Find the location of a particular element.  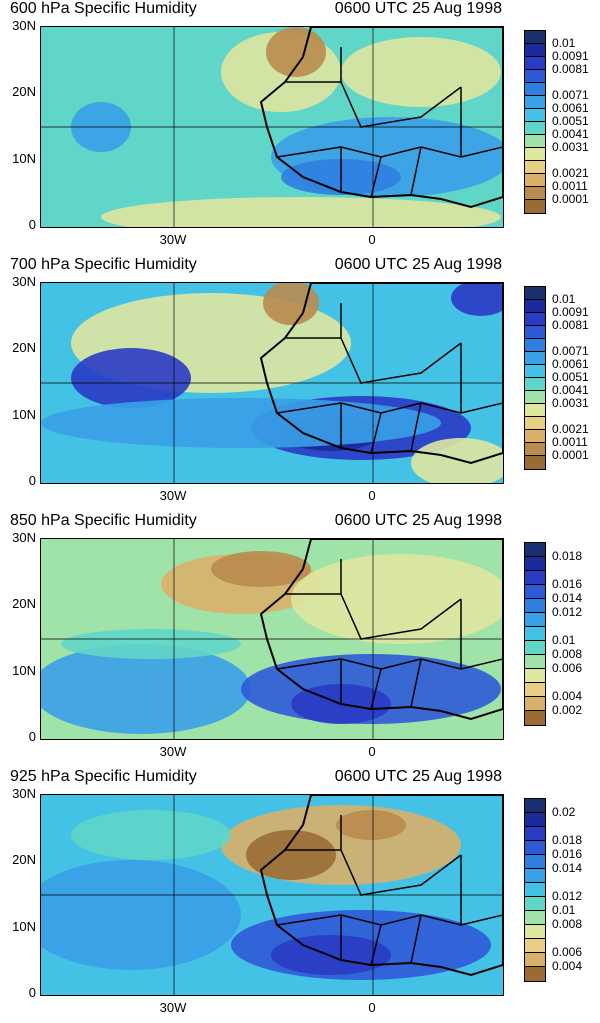

colorbar-label: 0.0031 is located at coordinates (570, 403).